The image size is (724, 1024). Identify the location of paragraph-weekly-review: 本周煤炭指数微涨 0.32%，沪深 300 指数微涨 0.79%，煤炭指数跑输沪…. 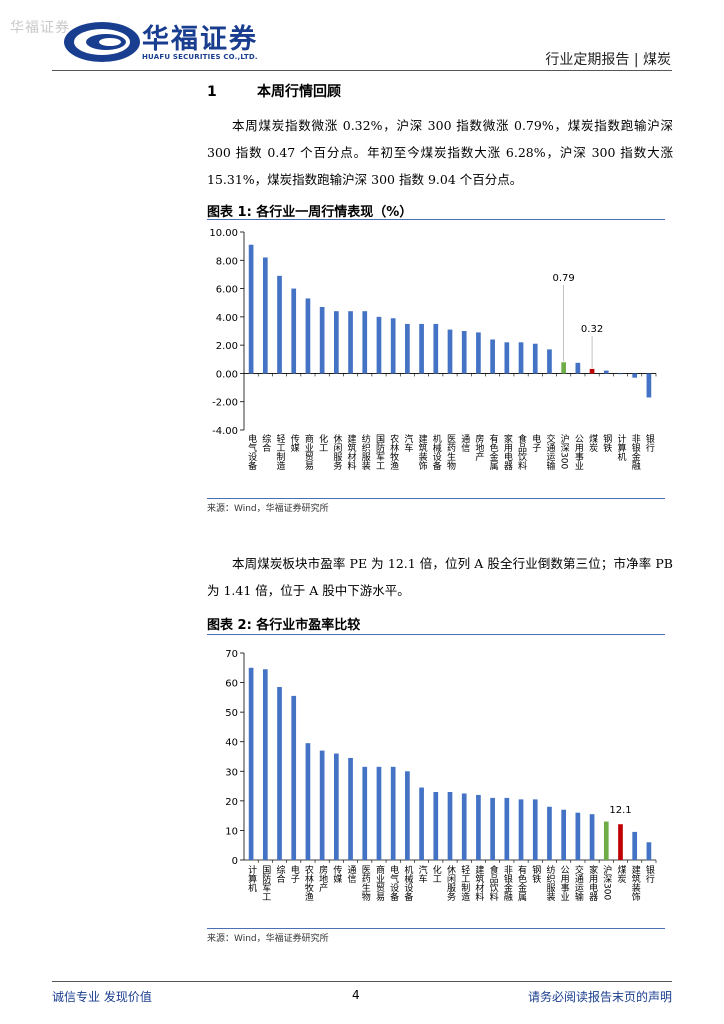
(440, 152).